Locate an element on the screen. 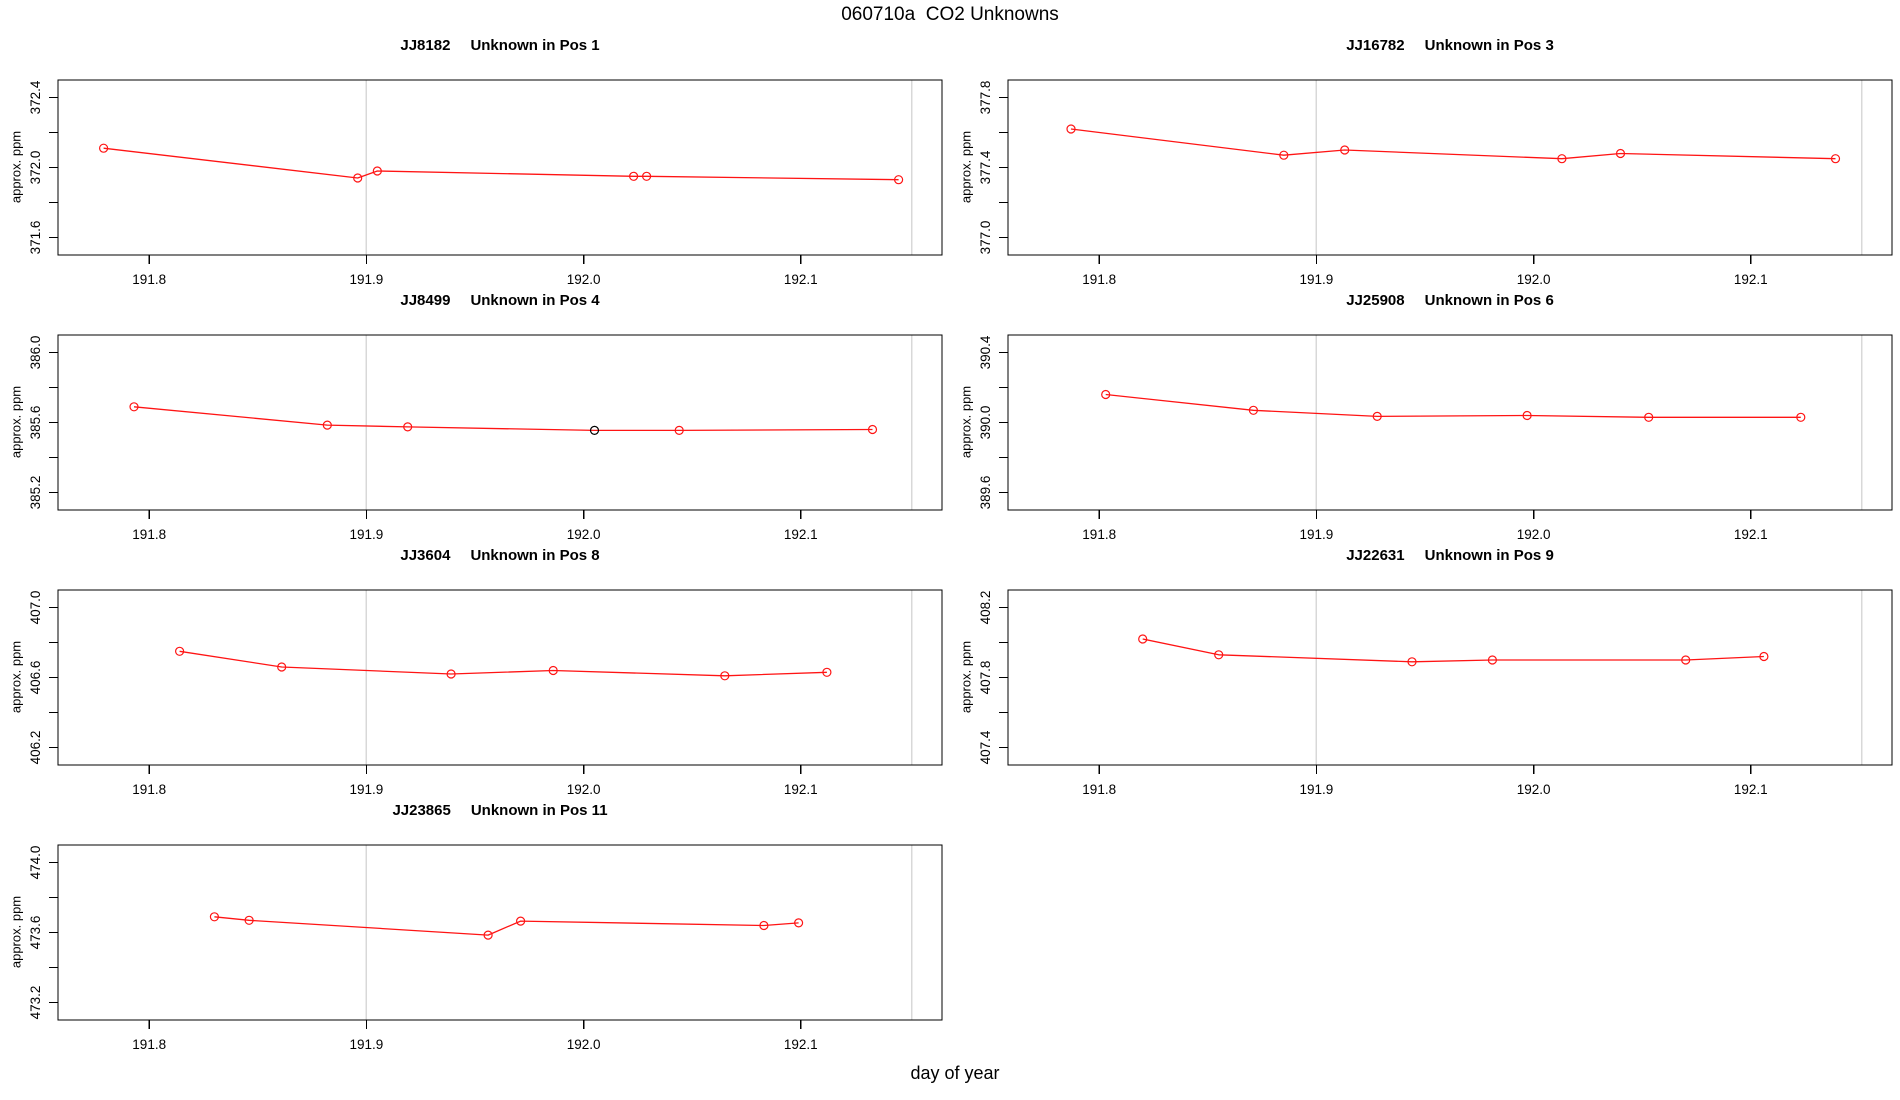  y-tick-label: 372.0 is located at coordinates (35, 168).